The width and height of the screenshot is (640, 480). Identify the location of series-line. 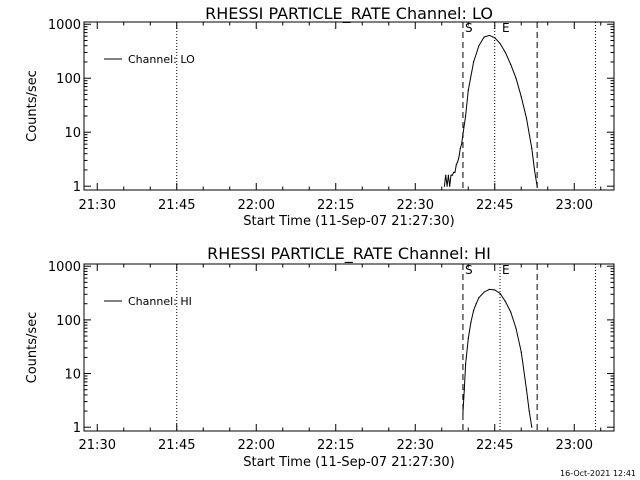
(490, 110).